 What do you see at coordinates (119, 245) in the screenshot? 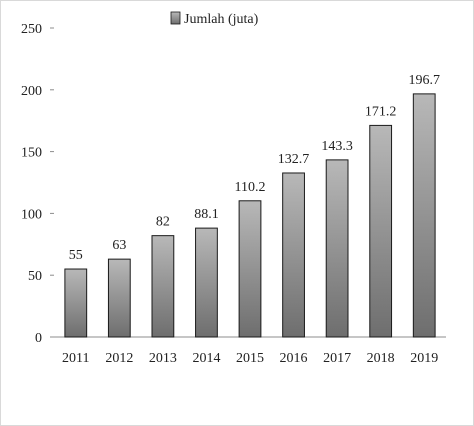
I see `data-label-2012: 63` at bounding box center [119, 245].